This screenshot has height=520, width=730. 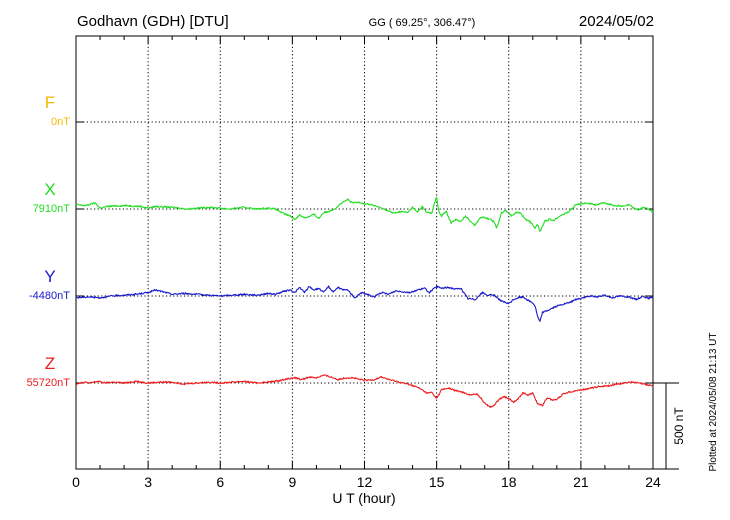 What do you see at coordinates (153, 21) in the screenshot?
I see `station-title: Godhavn (GDH) [DTU]` at bounding box center [153, 21].